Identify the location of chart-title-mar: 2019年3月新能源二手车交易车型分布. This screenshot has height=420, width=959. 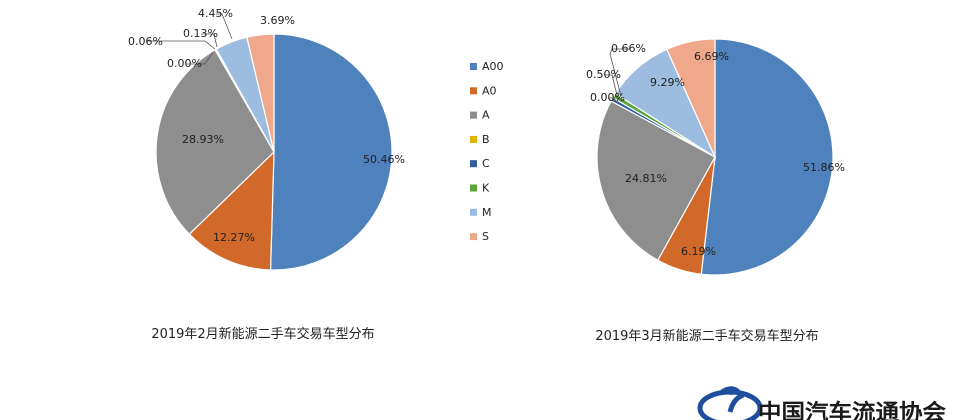
(706, 336).